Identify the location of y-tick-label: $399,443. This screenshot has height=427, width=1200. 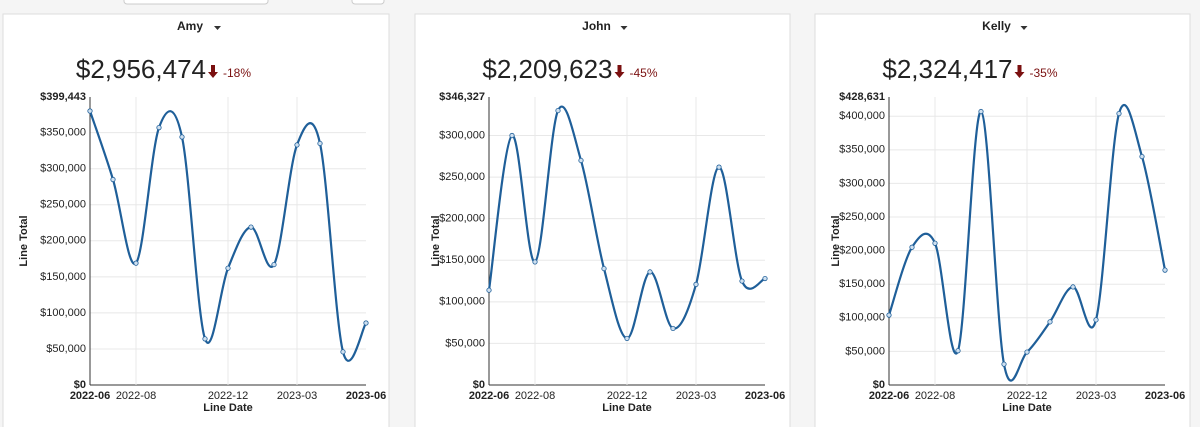
(63, 97).